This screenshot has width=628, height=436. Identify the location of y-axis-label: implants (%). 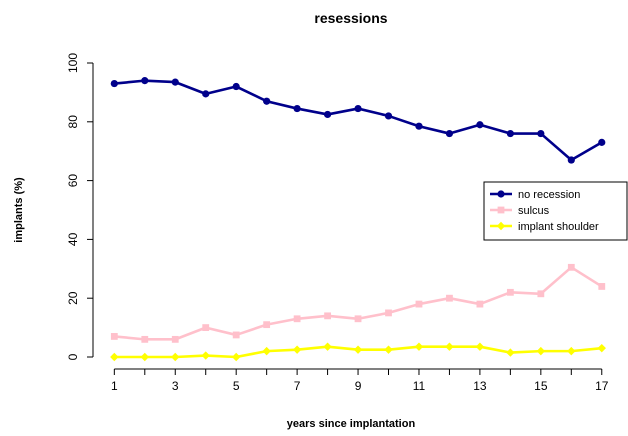
(19, 210).